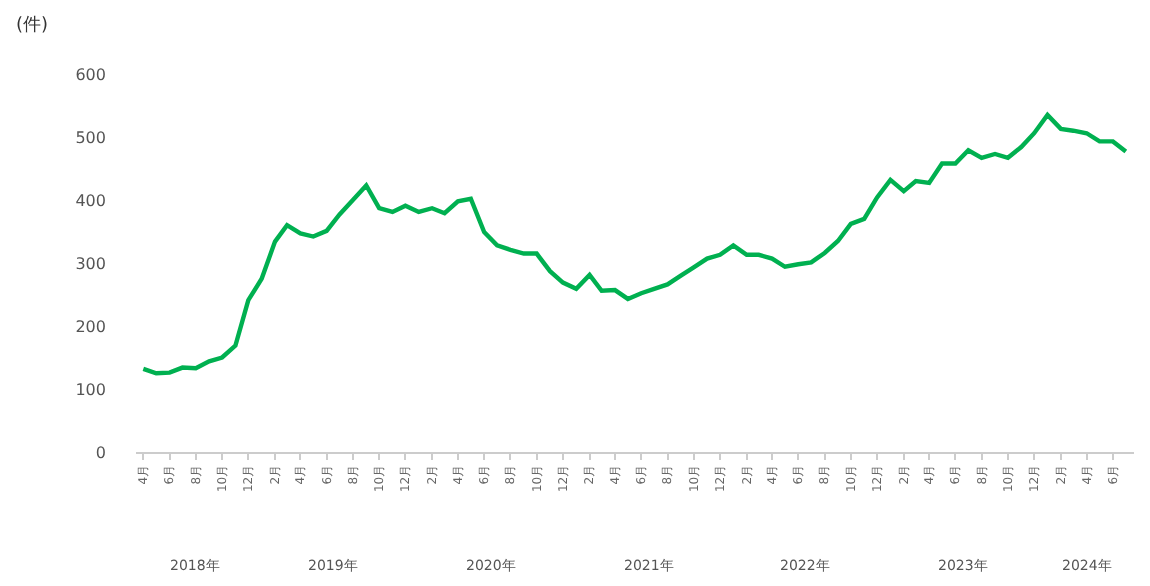 The width and height of the screenshot is (1150, 586). I want to click on y-tick-label: 600, so click(90, 74).